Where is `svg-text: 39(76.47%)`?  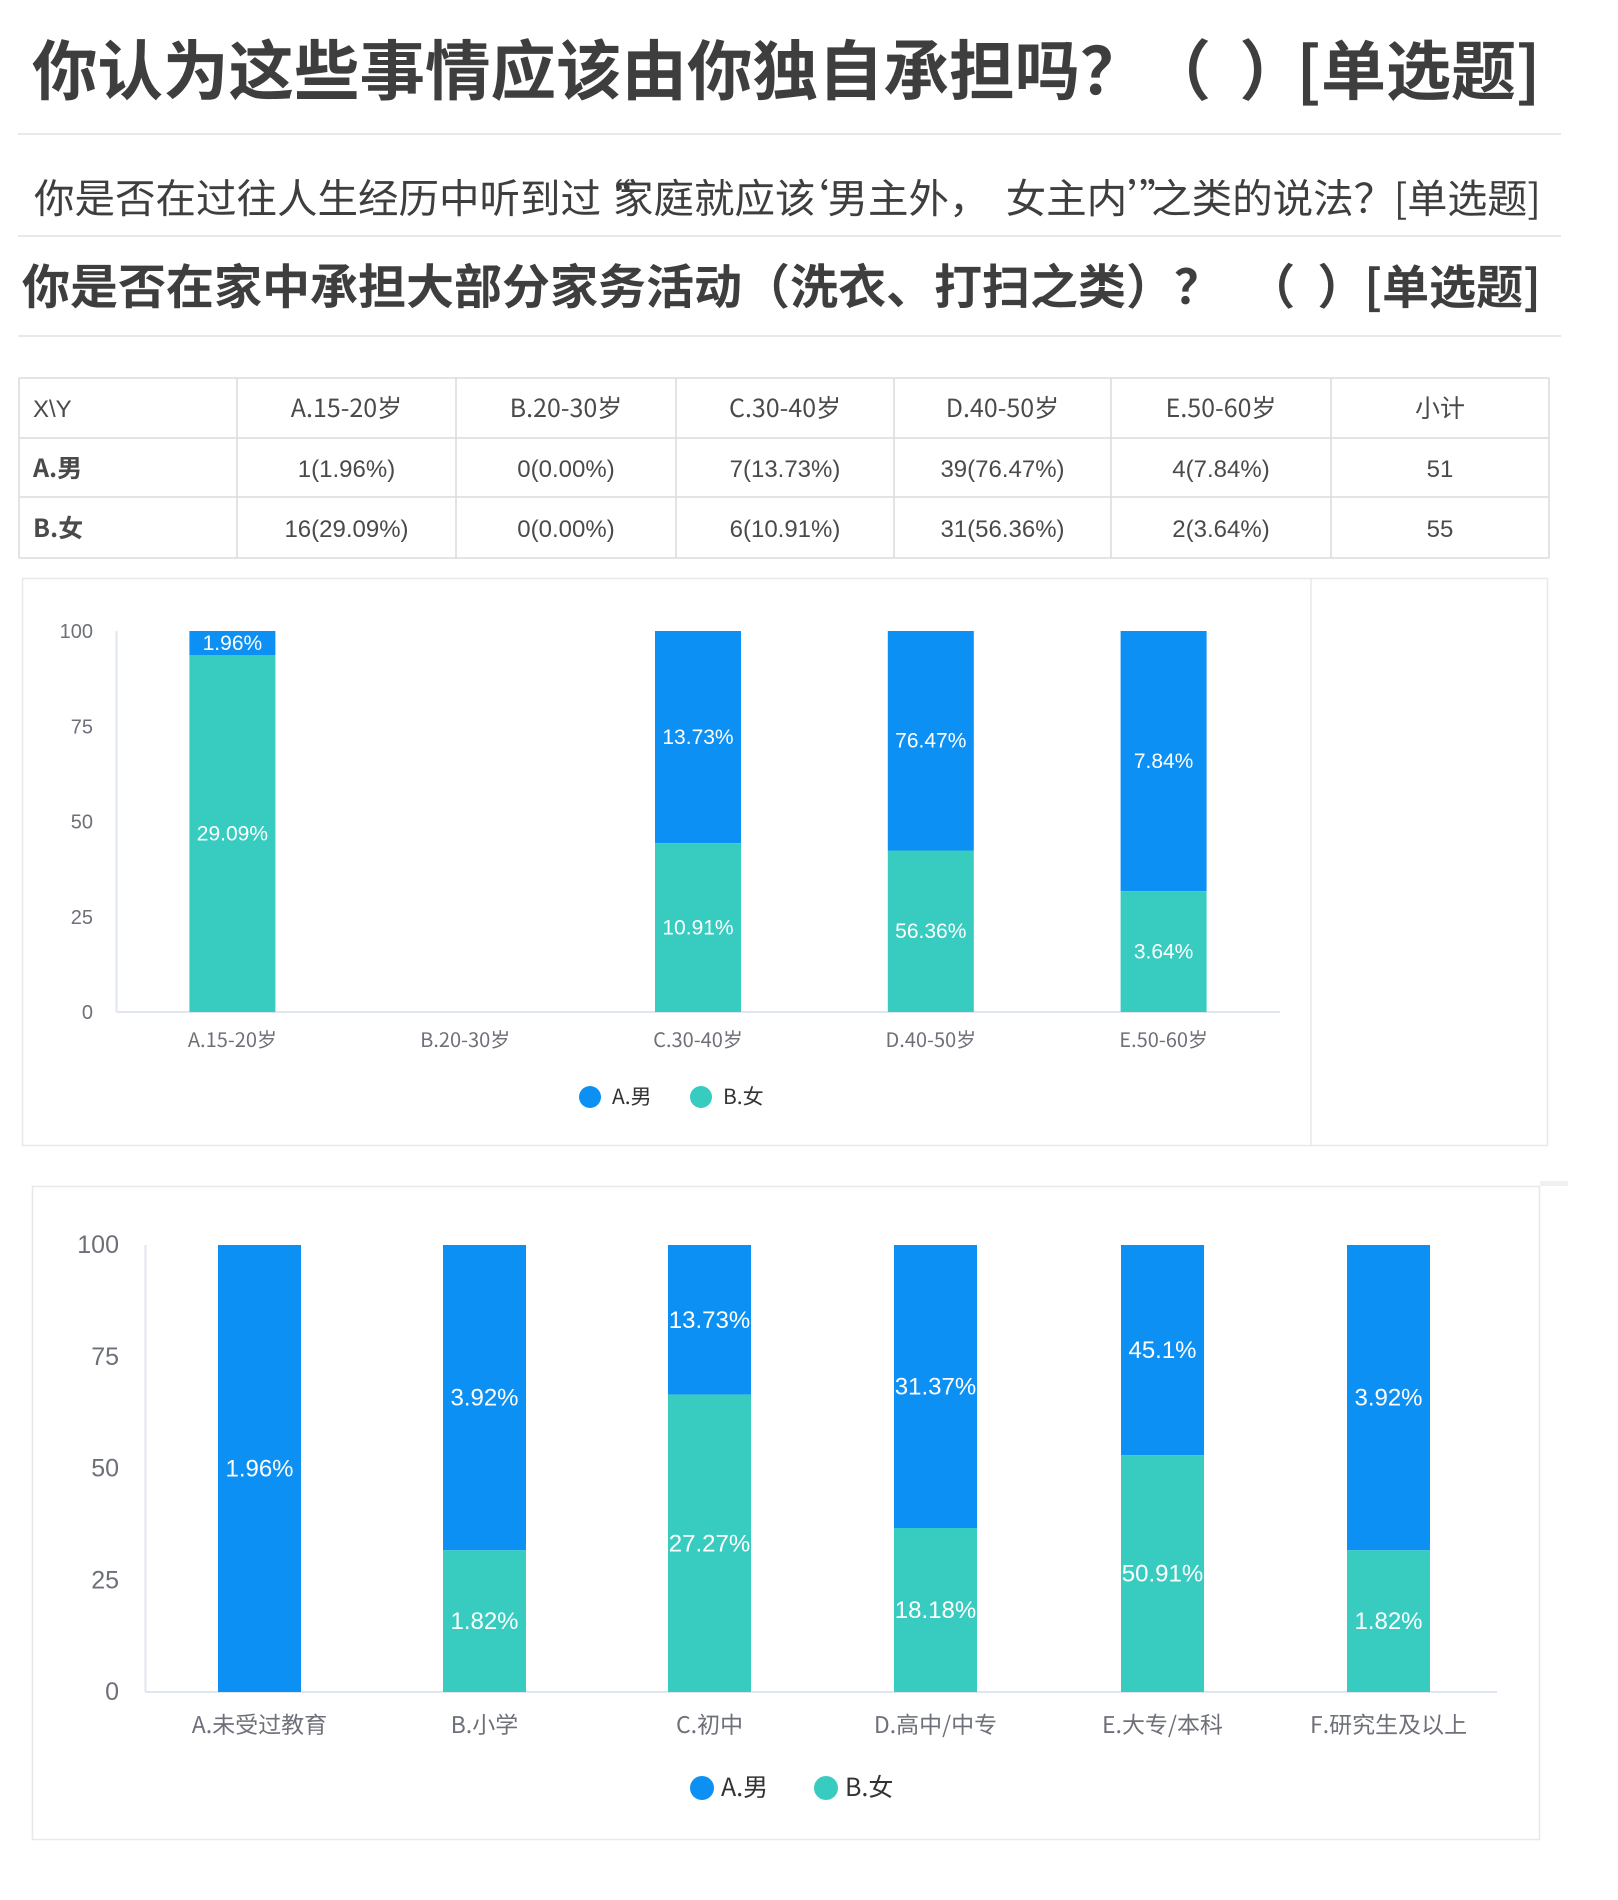 svg-text: 39(76.47%) is located at coordinates (1002, 469).